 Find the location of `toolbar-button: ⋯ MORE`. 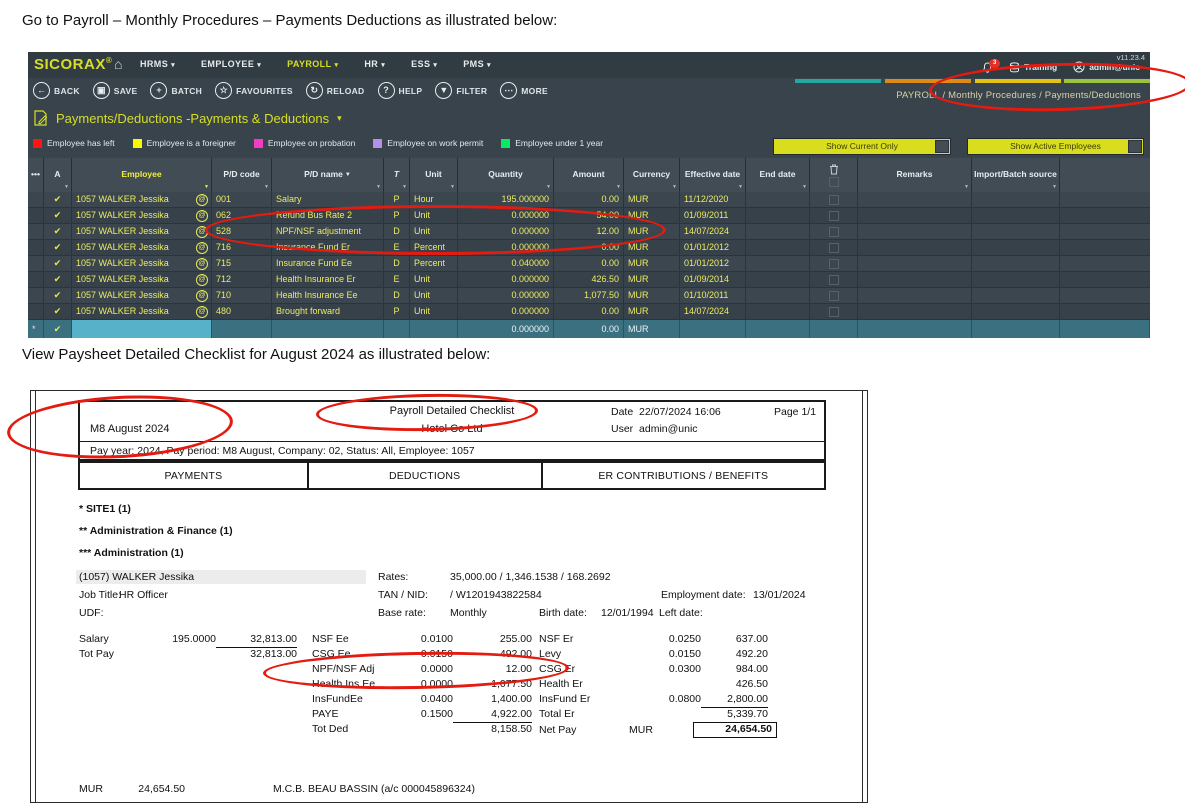

toolbar-button: ⋯ MORE is located at coordinates (524, 90).